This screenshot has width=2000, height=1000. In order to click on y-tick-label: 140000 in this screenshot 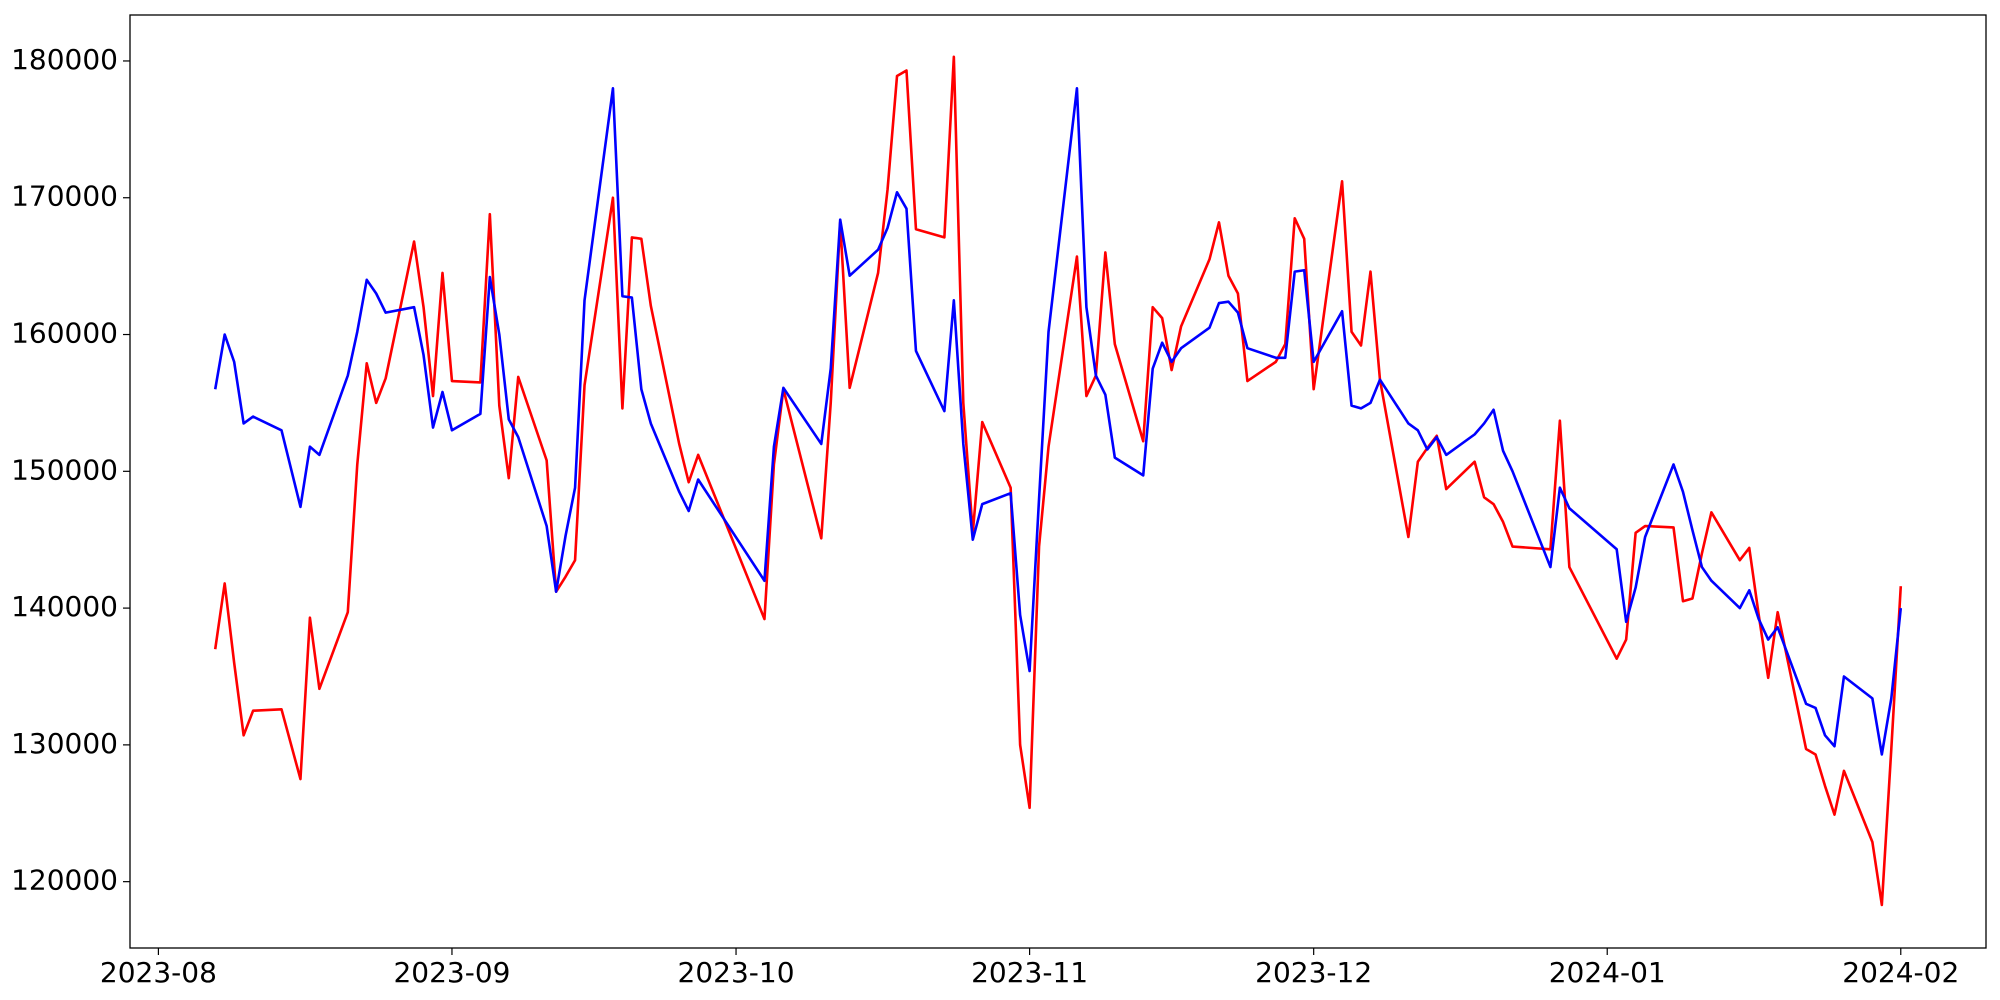, I will do `click(64, 606)`.